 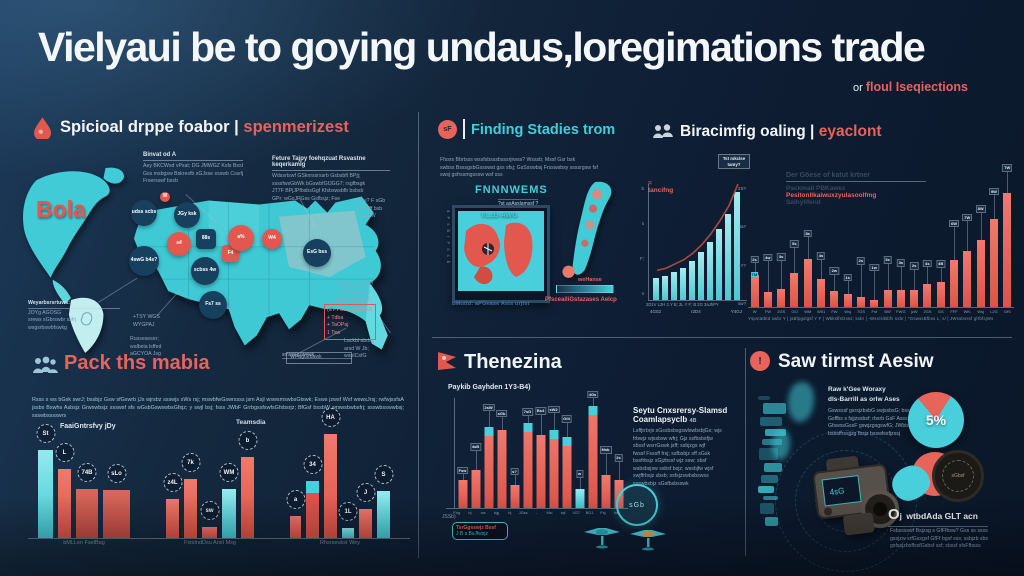 I want to click on drone-icon, so click(x=602, y=538).